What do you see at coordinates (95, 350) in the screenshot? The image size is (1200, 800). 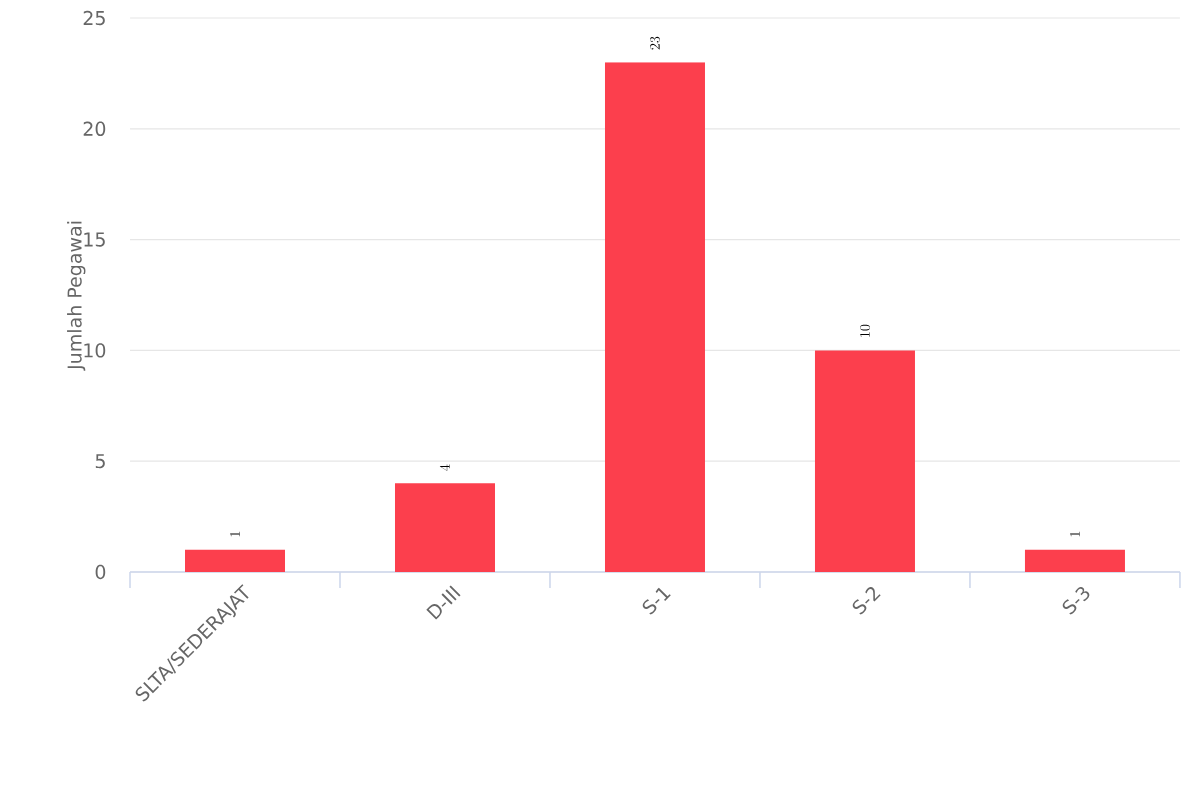 I see `y-tick-label: 10` at bounding box center [95, 350].